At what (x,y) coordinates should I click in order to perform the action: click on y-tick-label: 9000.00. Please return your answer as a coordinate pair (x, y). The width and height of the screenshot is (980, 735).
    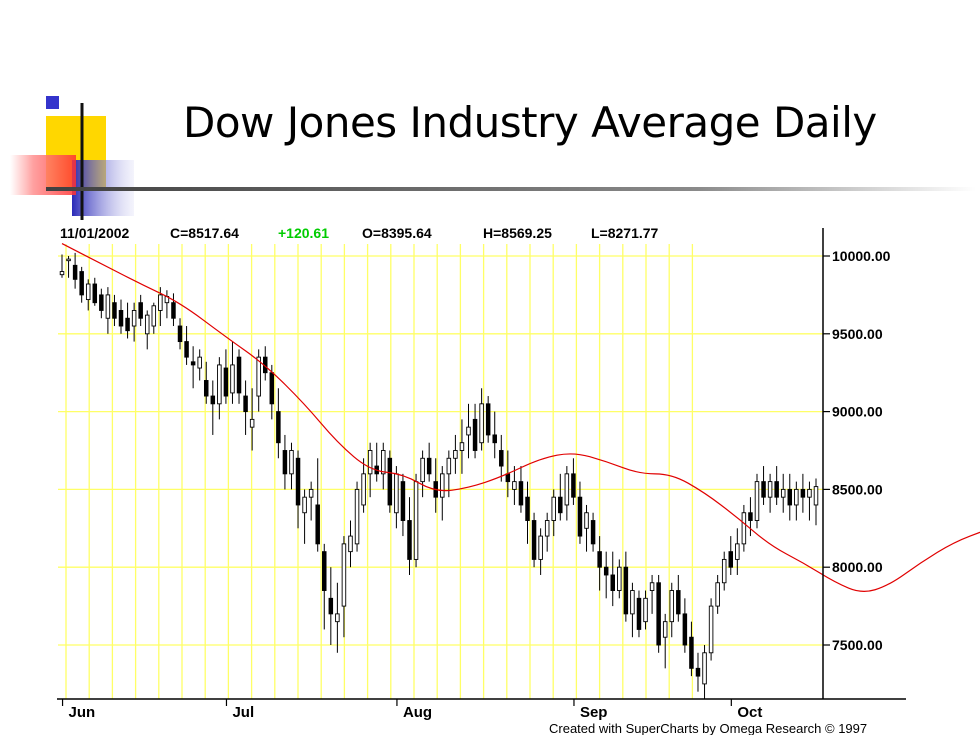
    Looking at the image, I should click on (857, 412).